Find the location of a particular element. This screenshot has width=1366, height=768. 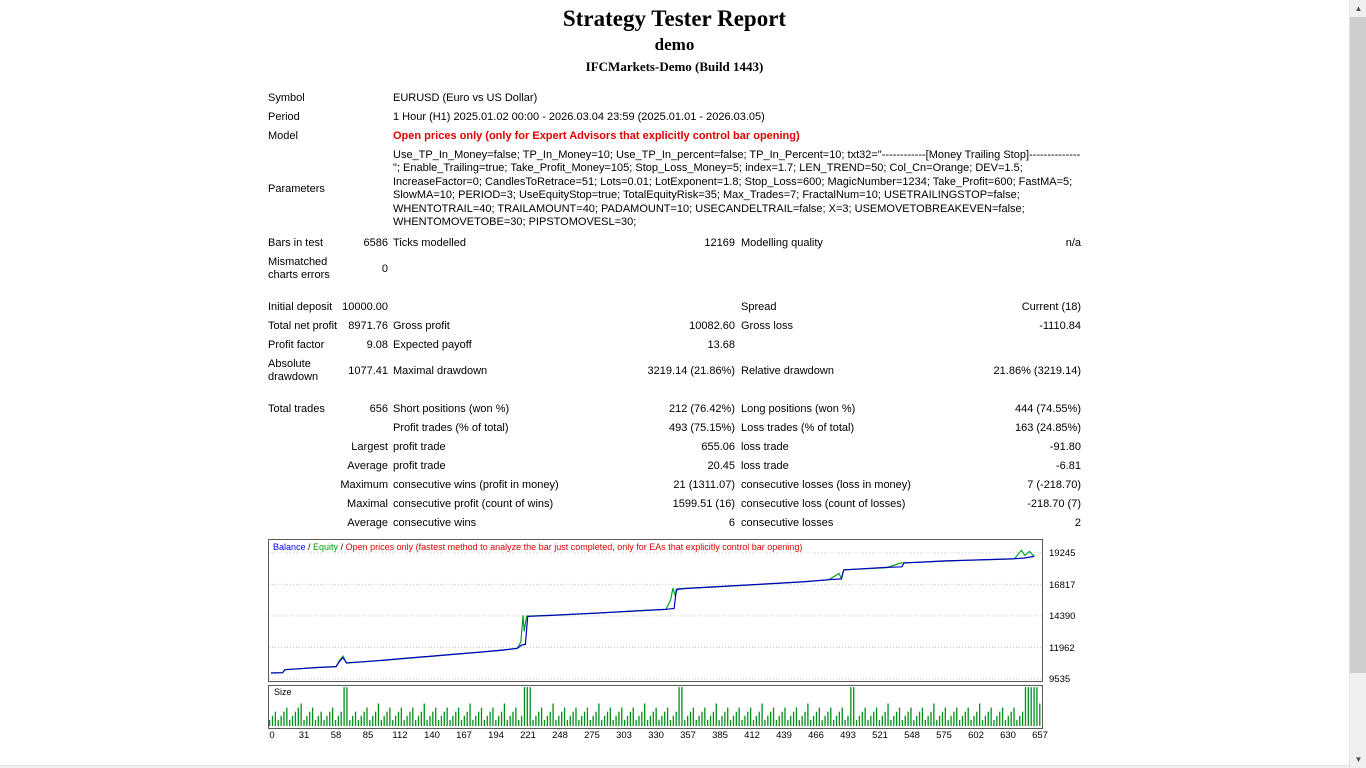

scrollbar-thumb is located at coordinates (1358, 345).